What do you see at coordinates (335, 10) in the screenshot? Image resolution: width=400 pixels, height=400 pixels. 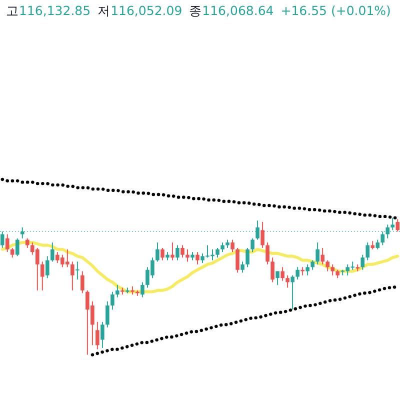 I see `text: +16.55 (+0.01%)` at bounding box center [335, 10].